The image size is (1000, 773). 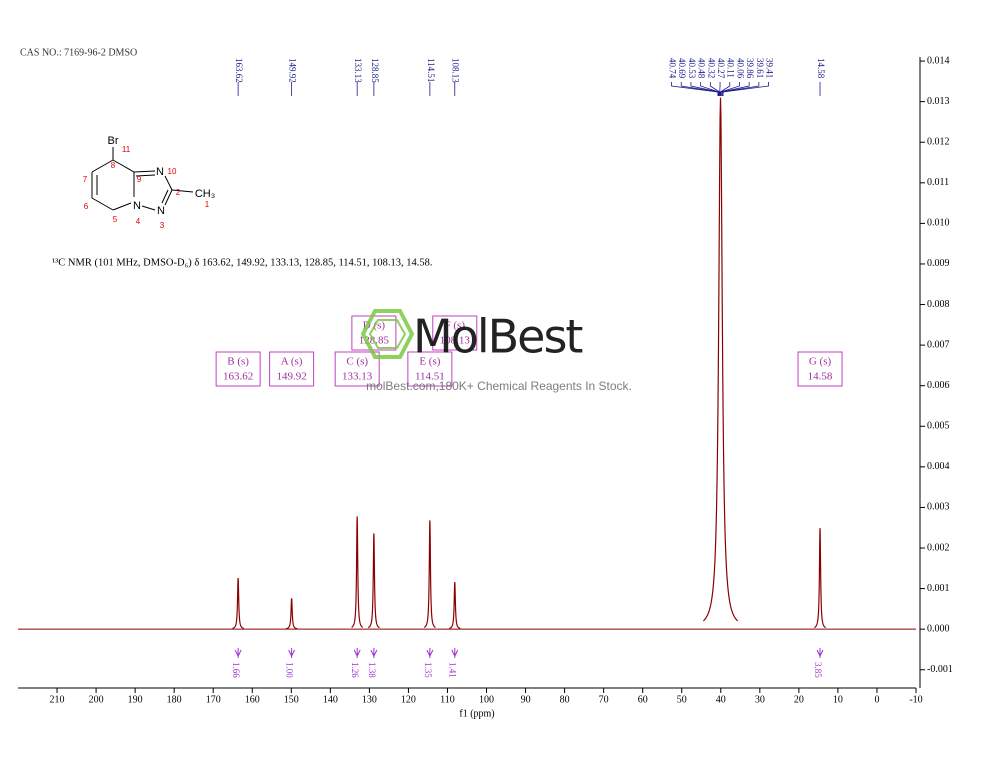 I want to click on atom-label: 2, so click(x=178, y=192).